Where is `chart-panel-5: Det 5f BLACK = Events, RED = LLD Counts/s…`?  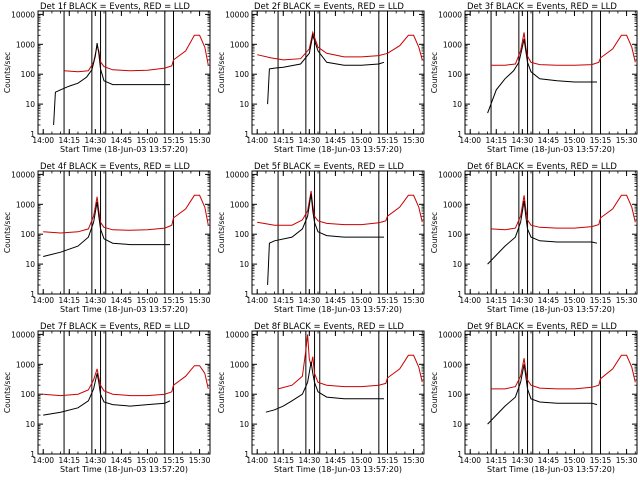
chart-panel-5: Det 5f BLACK = Events, RED = LLD Counts/s… is located at coordinates (321, 238).